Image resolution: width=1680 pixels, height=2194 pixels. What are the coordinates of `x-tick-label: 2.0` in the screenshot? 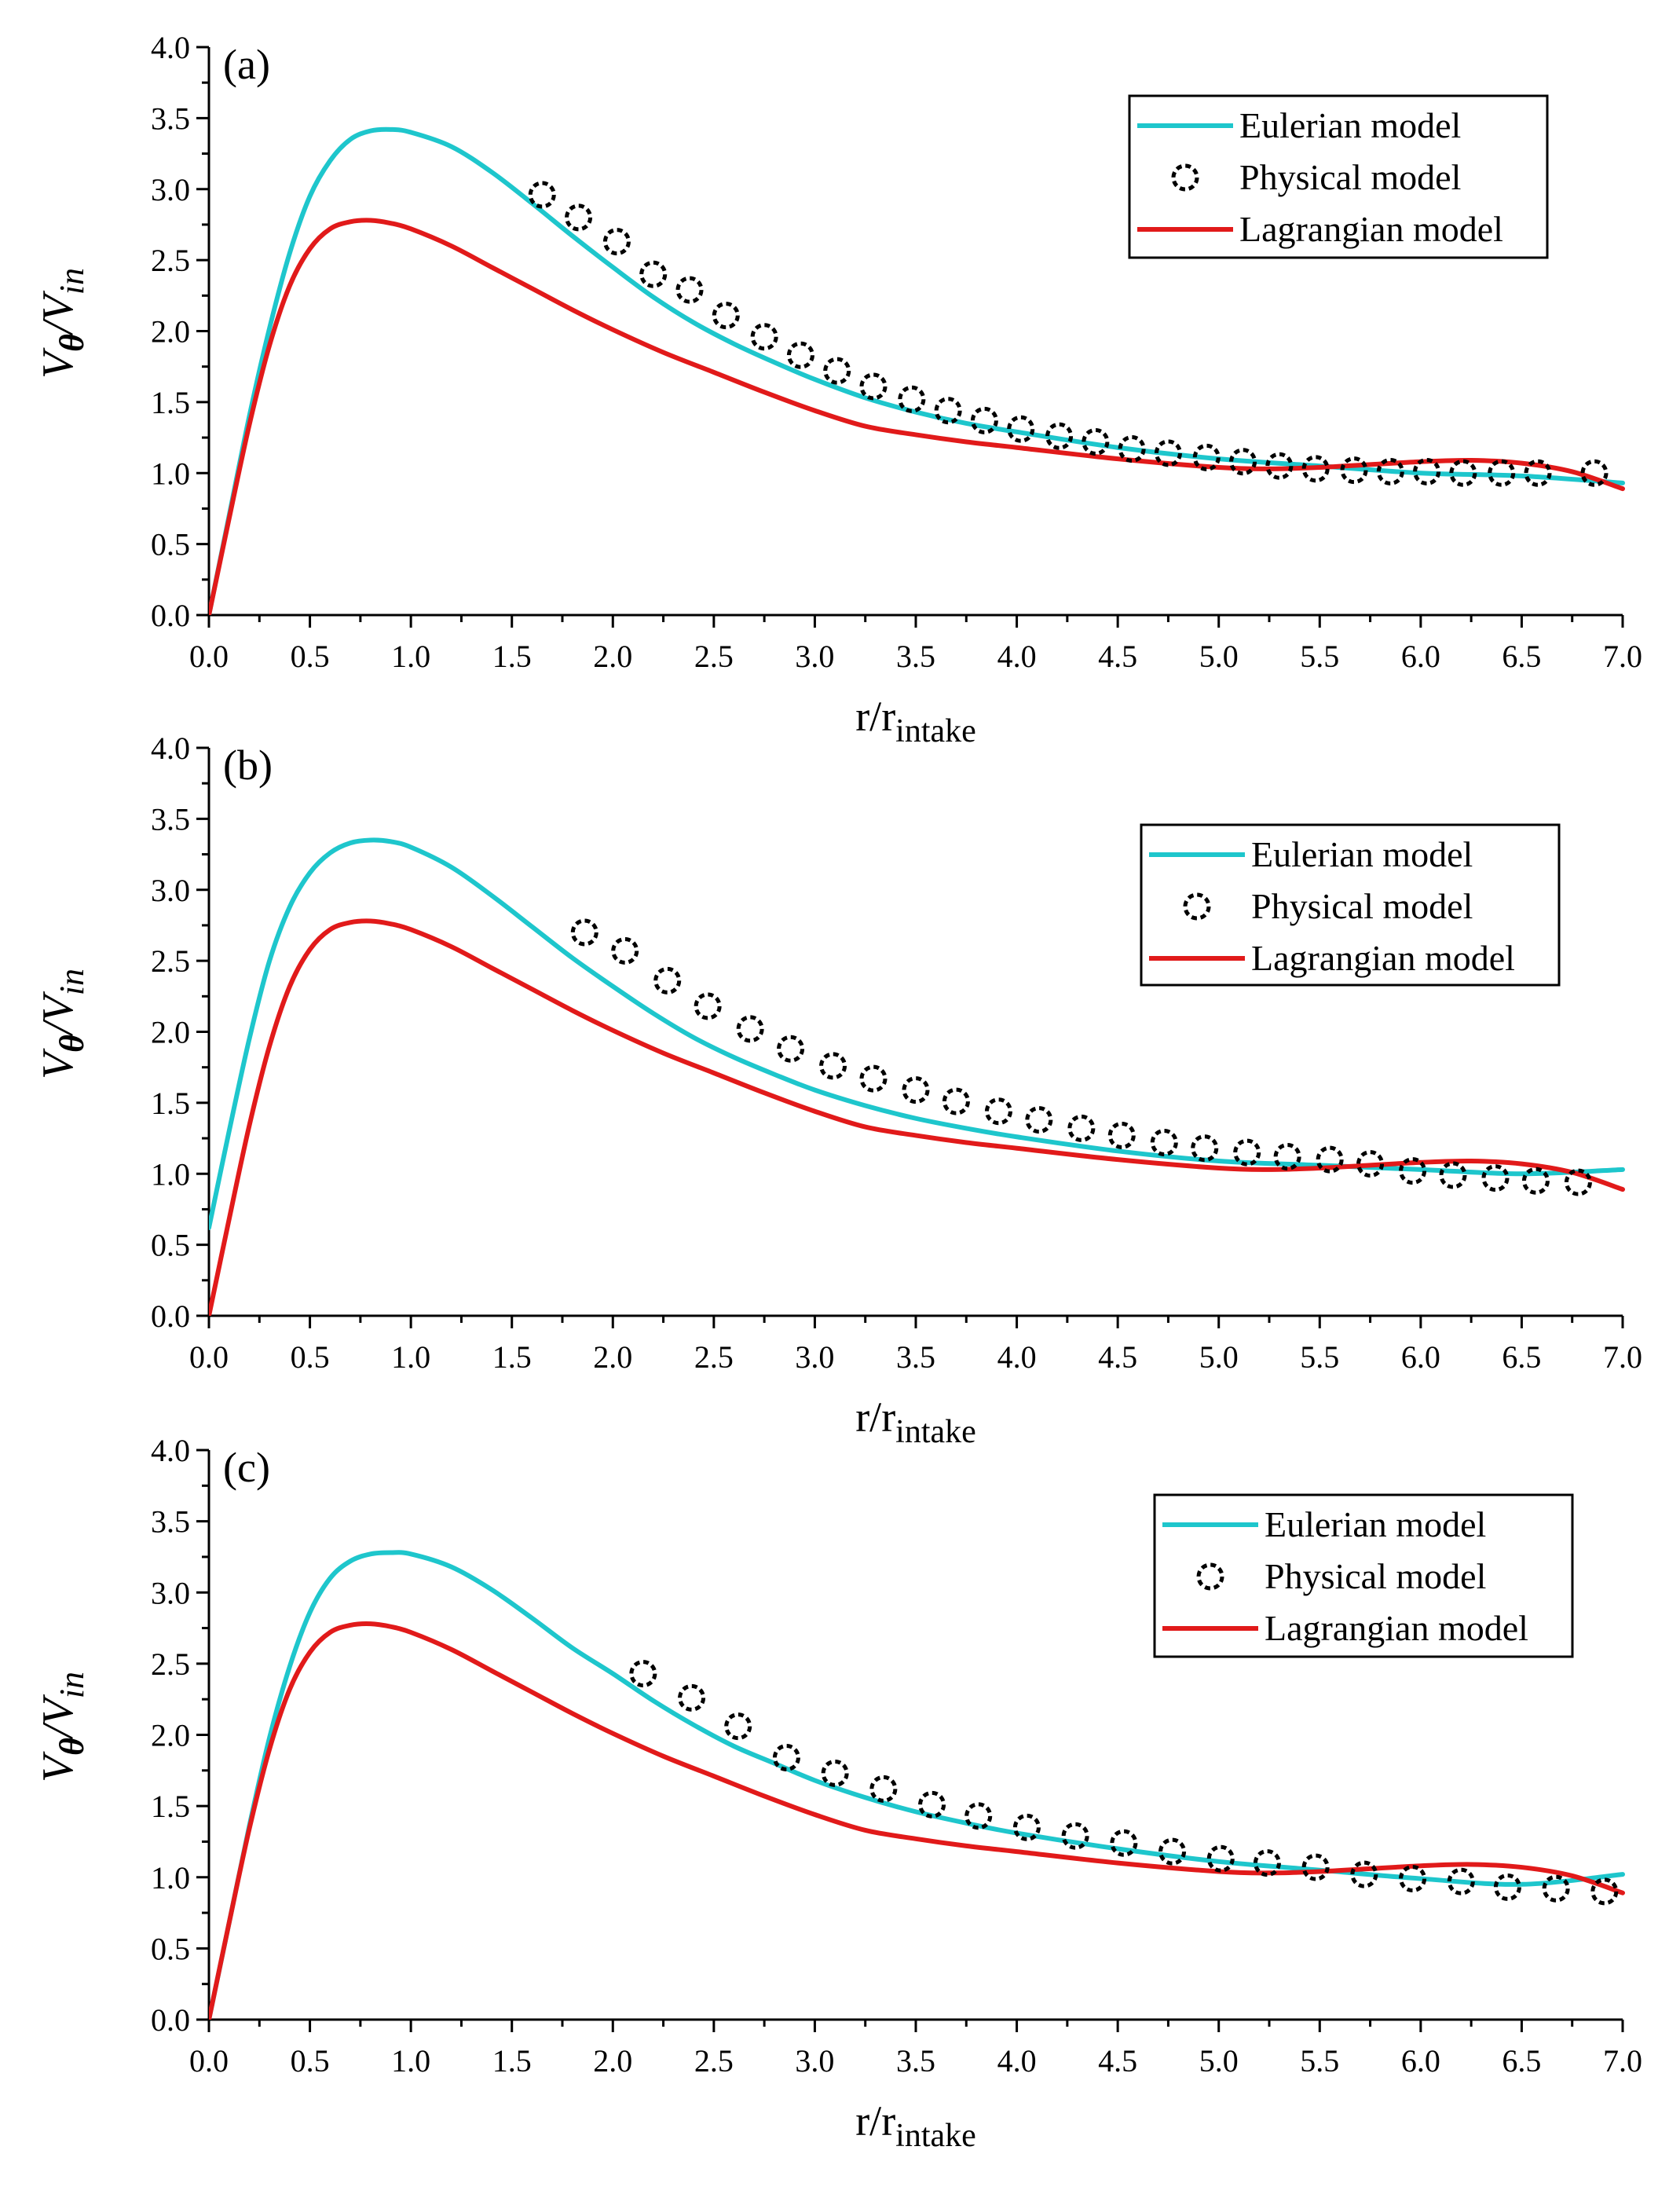 It's located at (612, 656).